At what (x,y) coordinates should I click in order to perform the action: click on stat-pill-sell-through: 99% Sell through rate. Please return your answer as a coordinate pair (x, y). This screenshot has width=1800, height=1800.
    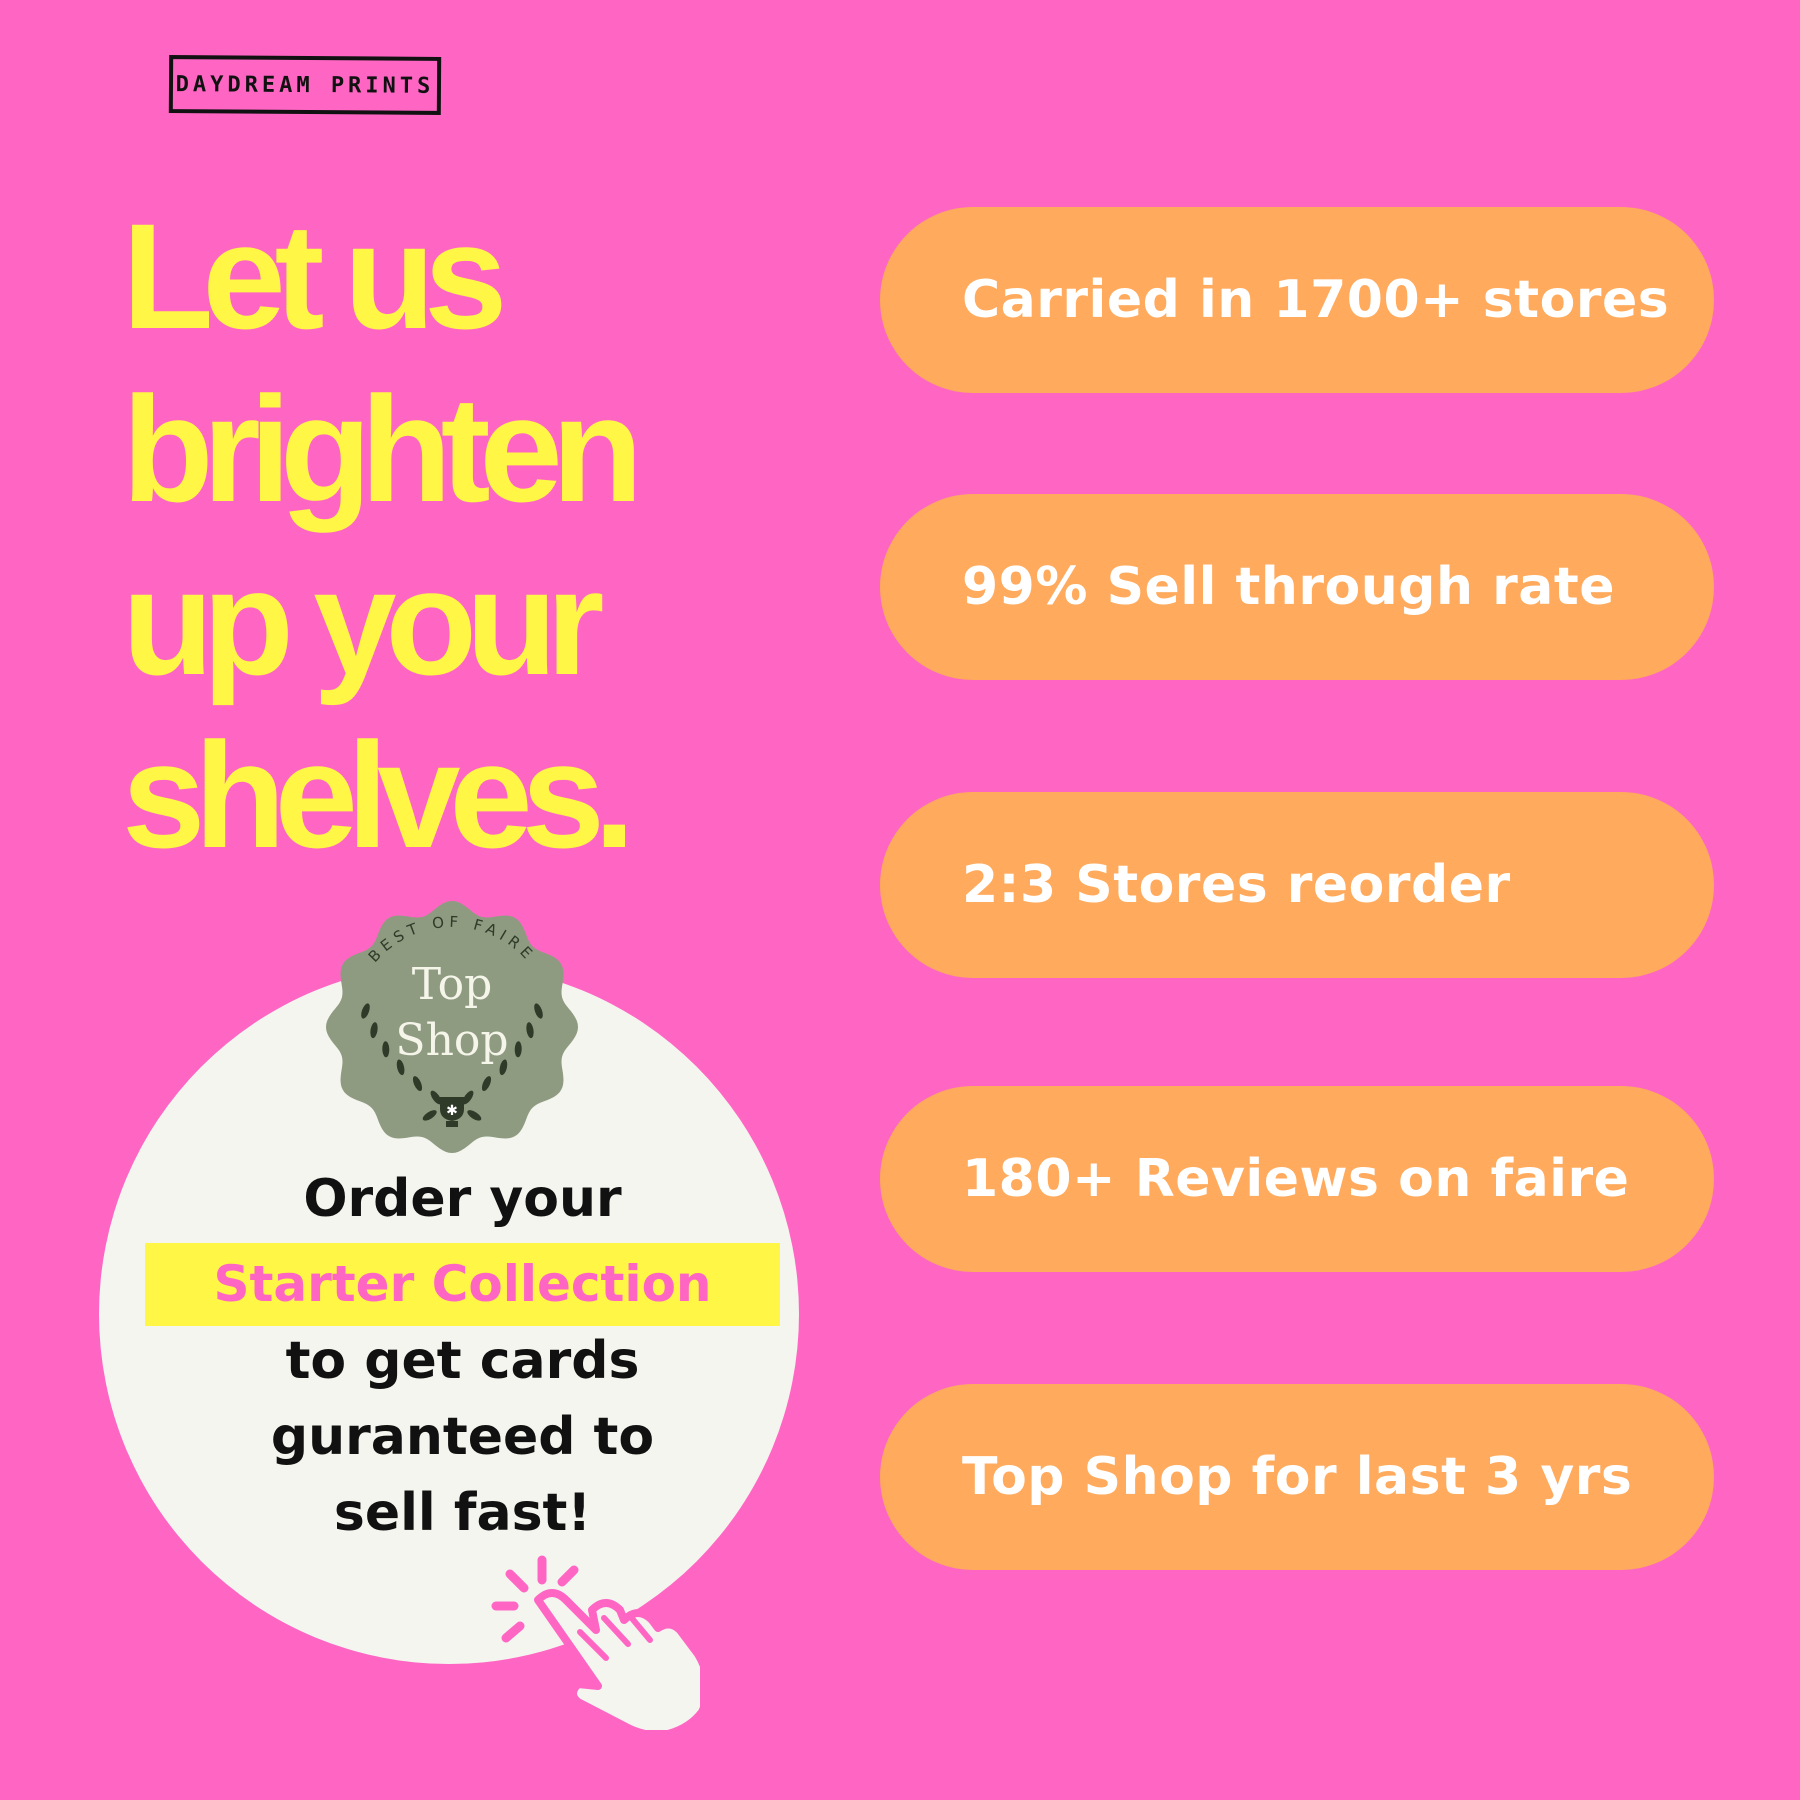
    Looking at the image, I should click on (1297, 587).